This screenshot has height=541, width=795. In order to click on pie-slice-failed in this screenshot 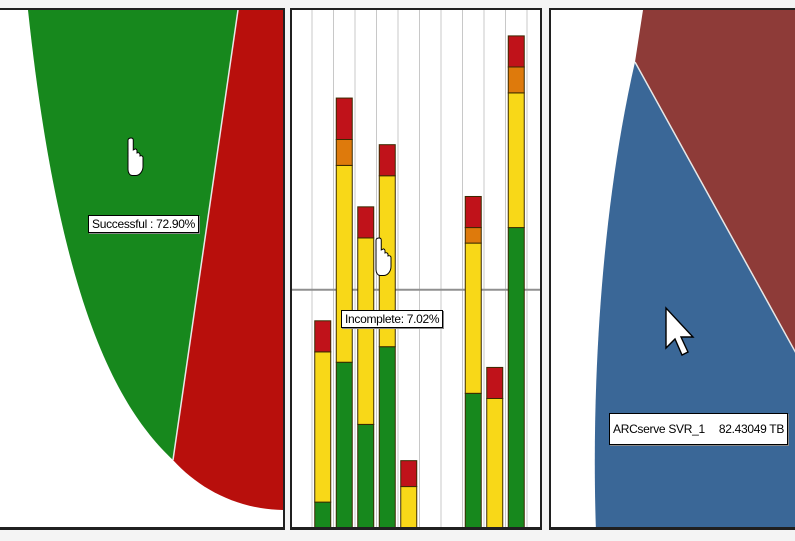, I will do `click(229, 260)`.